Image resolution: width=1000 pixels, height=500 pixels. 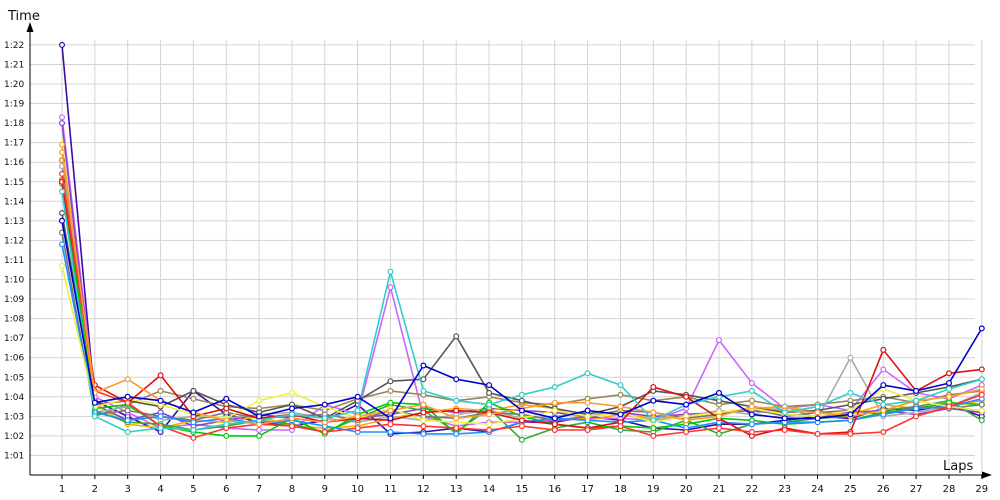 What do you see at coordinates (14, 241) in the screenshot?
I see `y-tick-label: 1:12` at bounding box center [14, 241].